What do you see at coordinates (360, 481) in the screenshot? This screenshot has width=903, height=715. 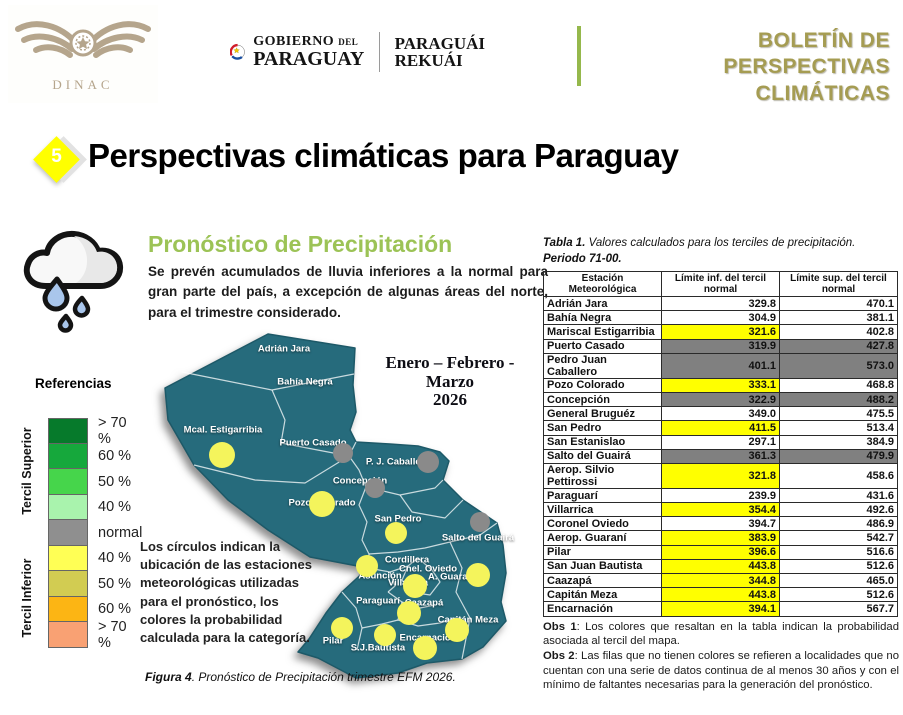 I see `station-label: Concepción` at bounding box center [360, 481].